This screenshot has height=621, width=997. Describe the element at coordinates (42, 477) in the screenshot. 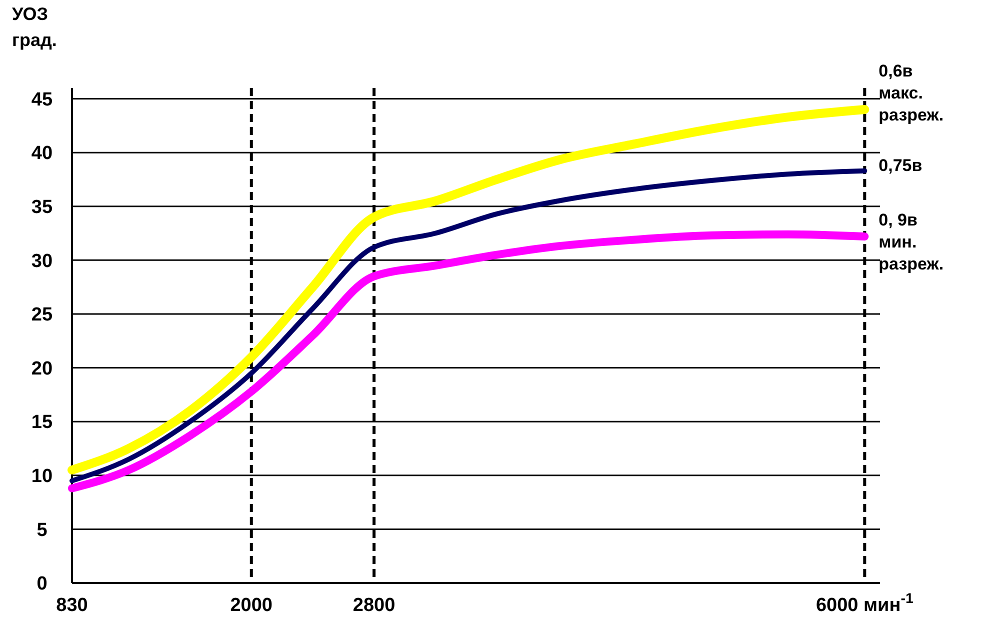

I see `y-tick-label: 10` at that location.